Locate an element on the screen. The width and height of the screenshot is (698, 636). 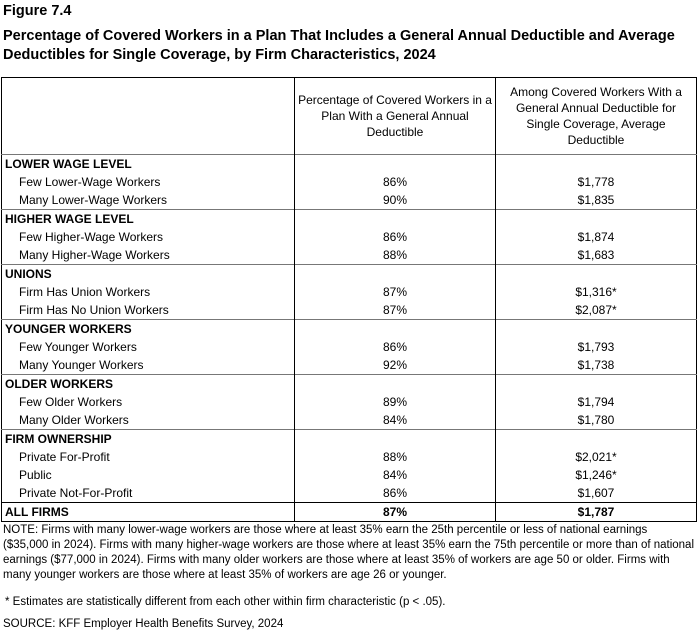
data-row: Few Younger Workers 86% $1,793 is located at coordinates (349, 347).